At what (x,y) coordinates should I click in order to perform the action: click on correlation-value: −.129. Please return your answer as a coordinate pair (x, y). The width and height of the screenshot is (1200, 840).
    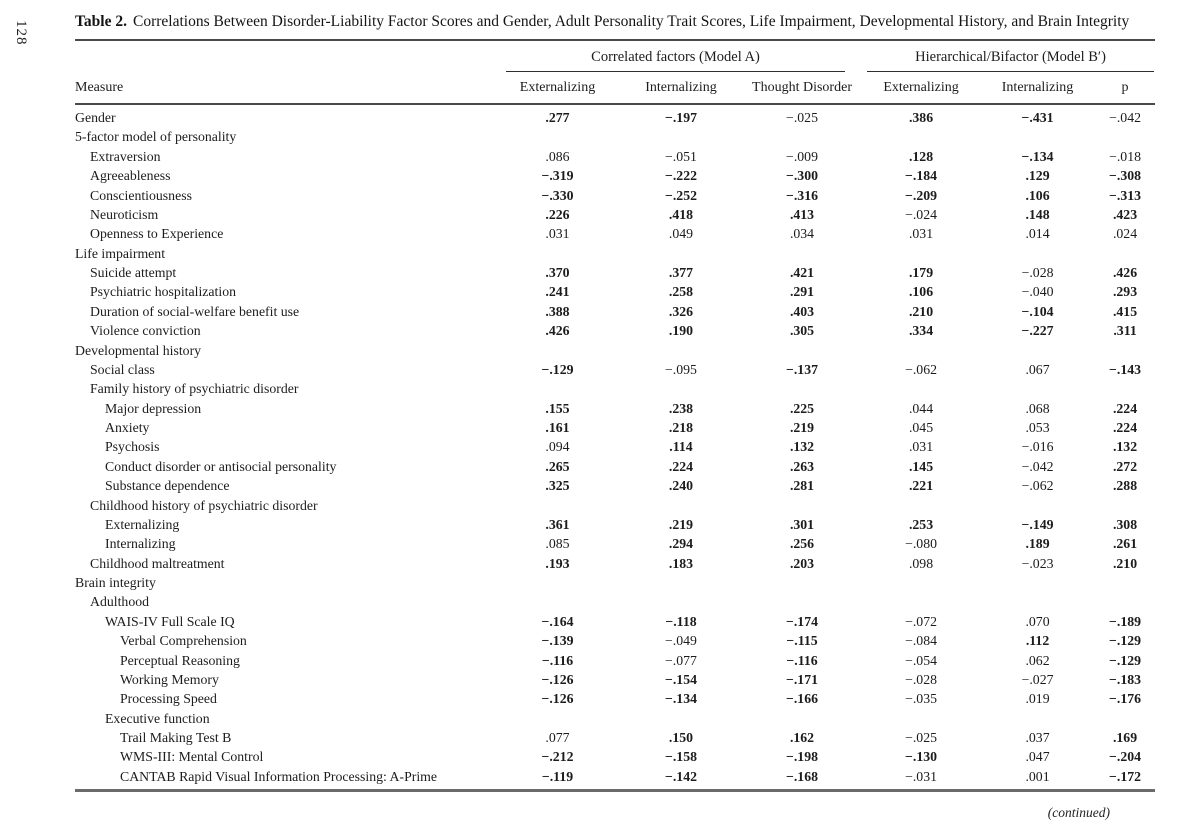
    Looking at the image, I should click on (1125, 641).